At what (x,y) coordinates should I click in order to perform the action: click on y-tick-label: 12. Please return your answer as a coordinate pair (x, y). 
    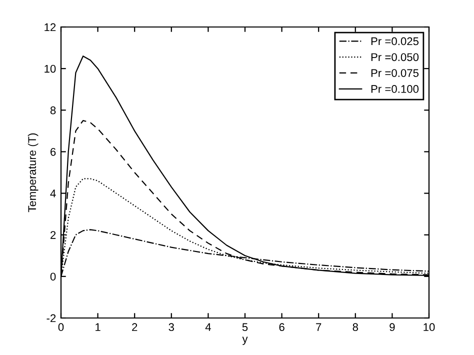
    Looking at the image, I should click on (50, 27).